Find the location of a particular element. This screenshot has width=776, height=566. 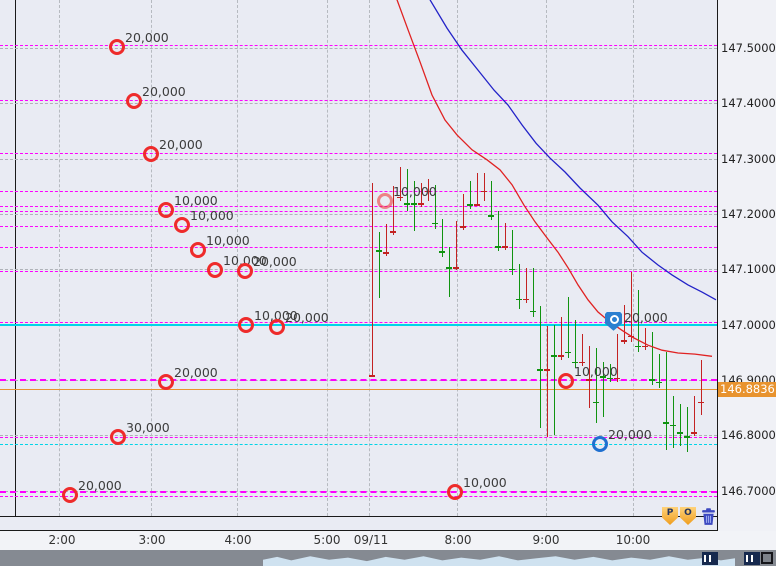

price-axis-label: 147.0000 is located at coordinates (748, 324).